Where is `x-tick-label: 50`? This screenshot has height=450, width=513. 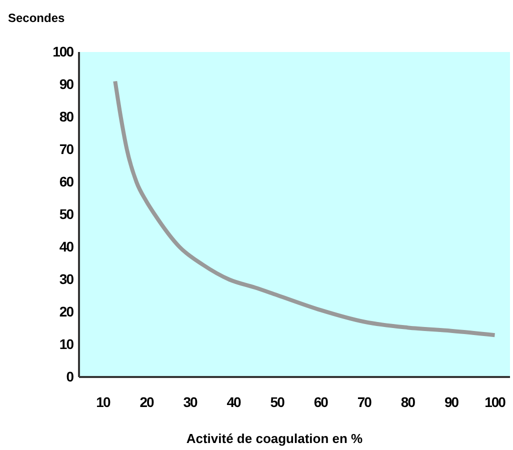
x-tick-label: 50 is located at coordinates (278, 402).